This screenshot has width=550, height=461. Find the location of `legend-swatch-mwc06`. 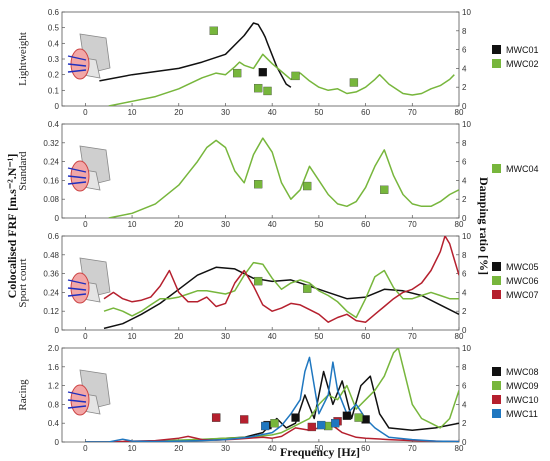

legend-swatch-mwc06 is located at coordinates (496, 280).